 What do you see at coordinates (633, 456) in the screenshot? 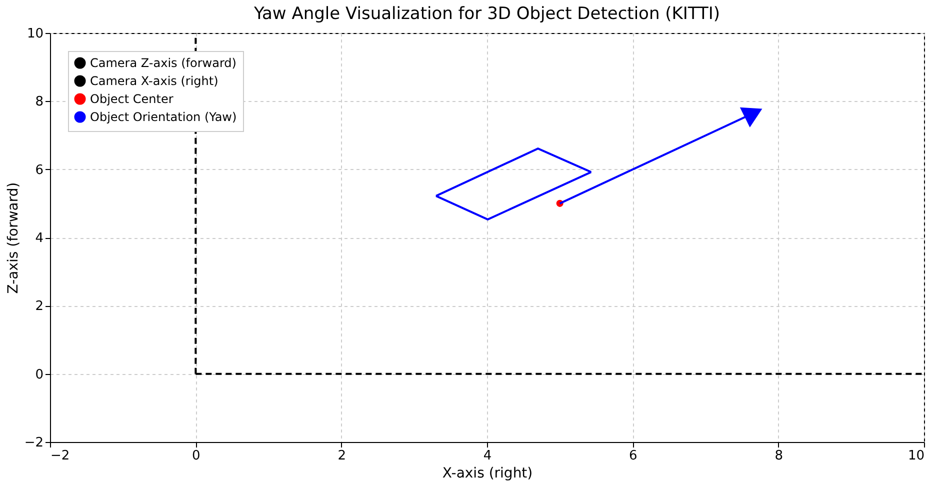
I see `x-tick-label: 6` at bounding box center [633, 456].